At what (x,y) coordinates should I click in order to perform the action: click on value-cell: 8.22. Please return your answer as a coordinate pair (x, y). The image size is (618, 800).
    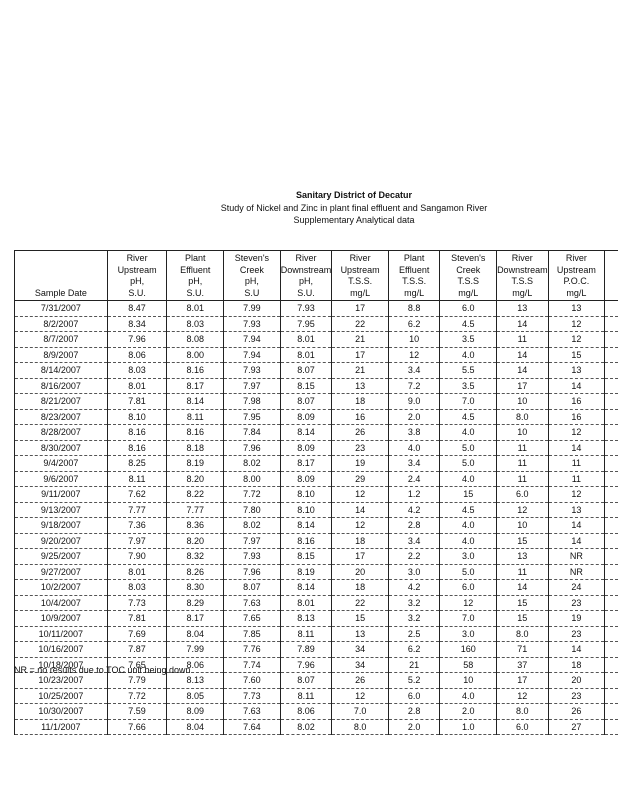
    Looking at the image, I should click on (195, 494).